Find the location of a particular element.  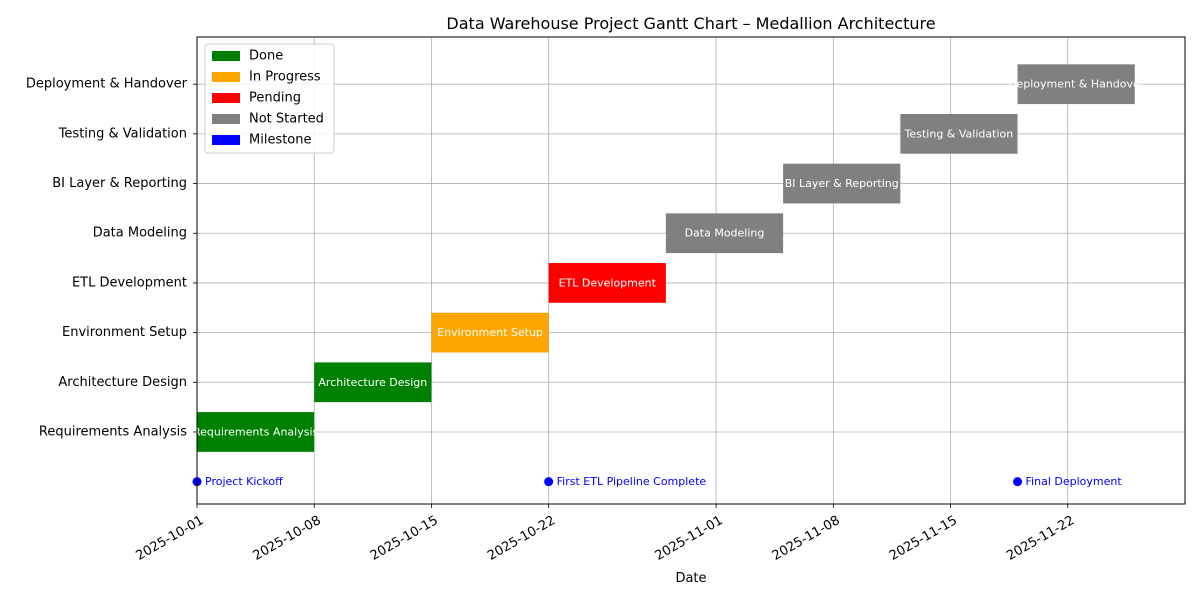

task-bar-label: Deployment & Handover is located at coordinates (1076, 84).